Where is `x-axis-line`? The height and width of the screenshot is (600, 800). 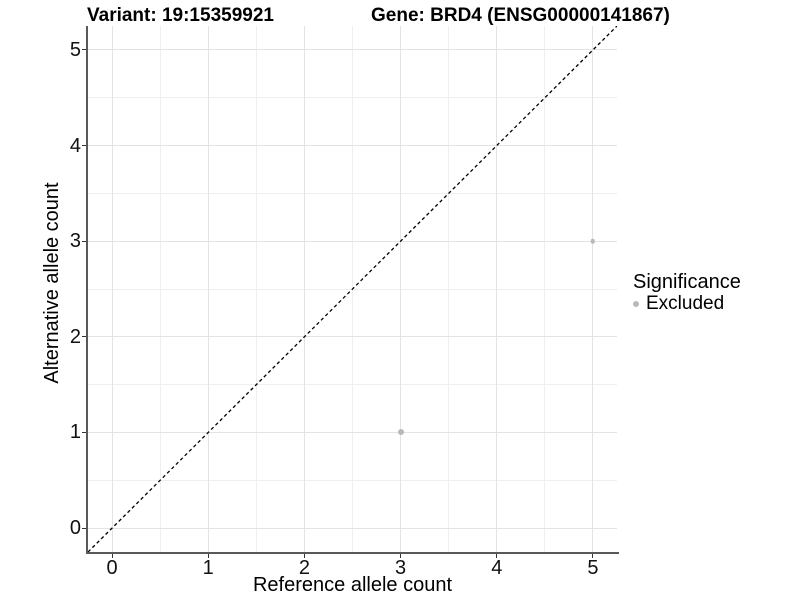
x-axis-line is located at coordinates (352, 553).